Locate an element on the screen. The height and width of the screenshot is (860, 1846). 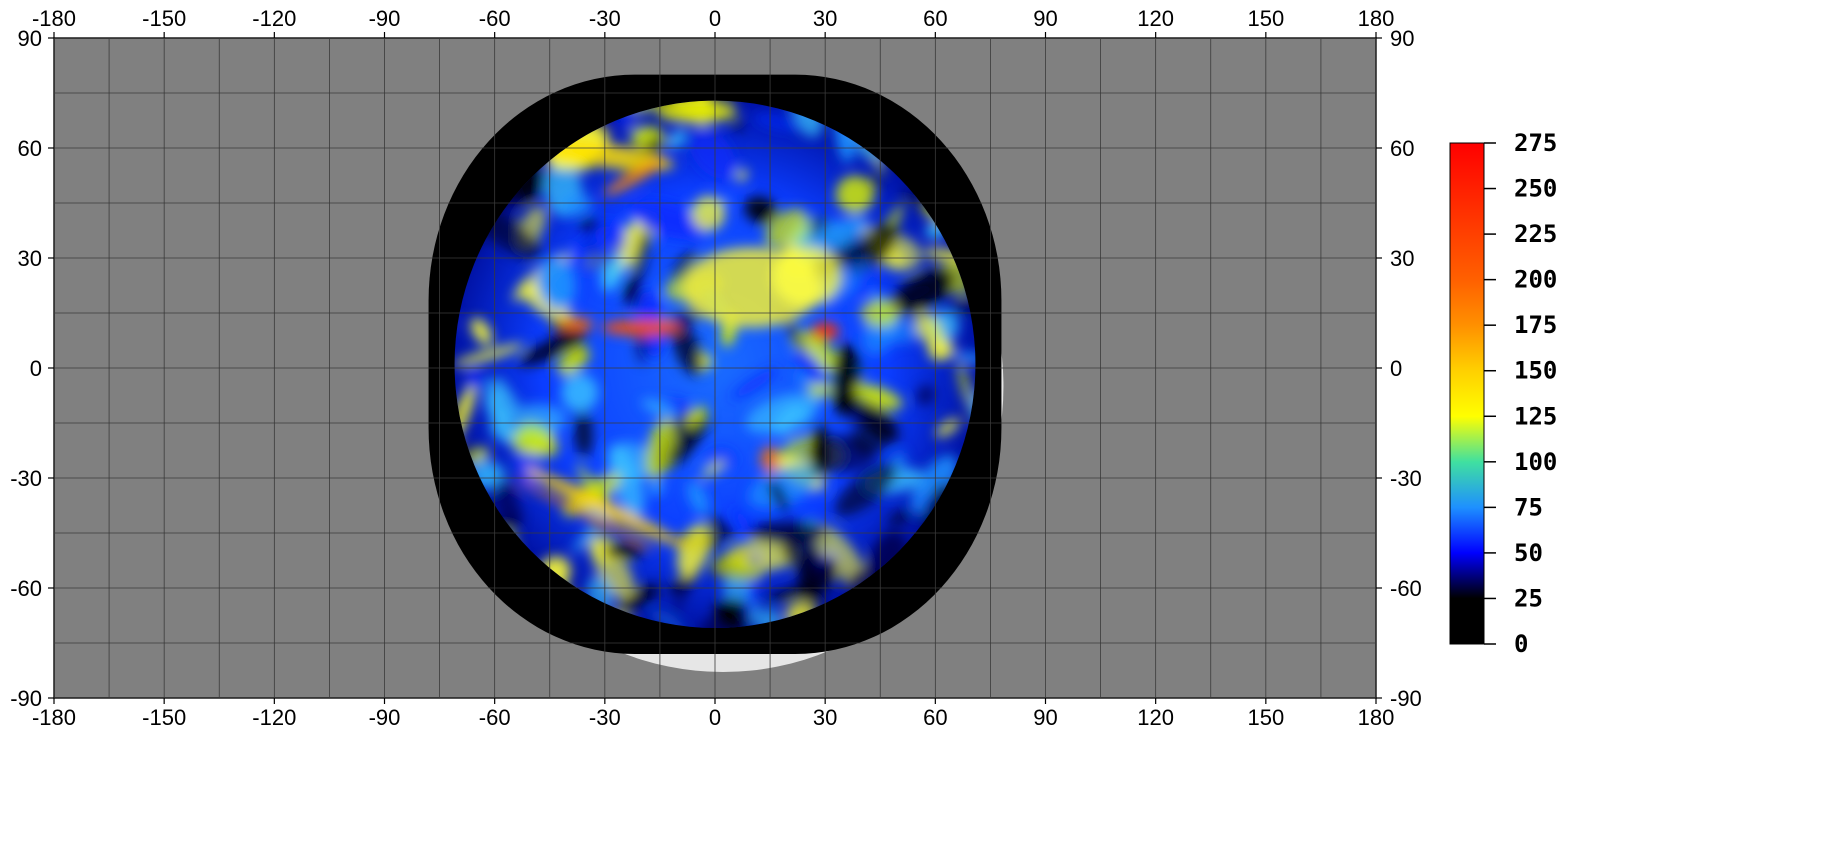
colorbar: 0 25 50 75 100 125 150 175 200 225 250 275 is located at coordinates (1503, 393).